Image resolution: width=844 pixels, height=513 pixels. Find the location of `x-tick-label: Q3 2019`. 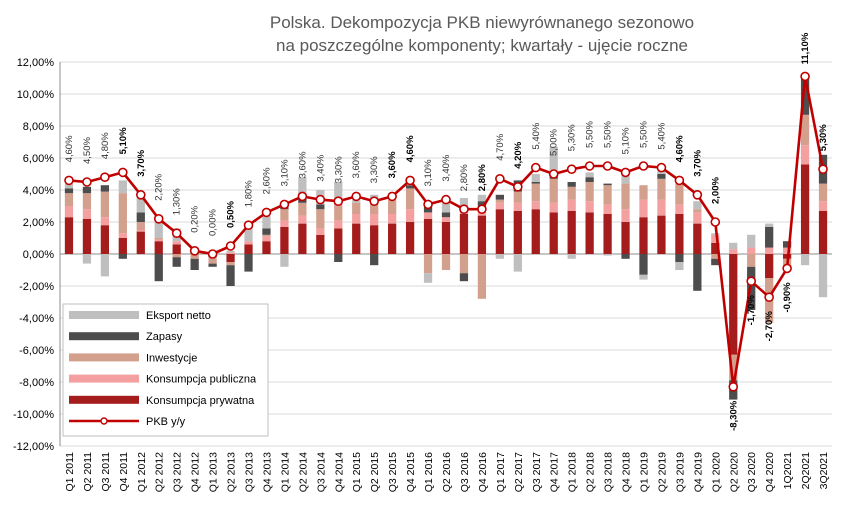

x-tick-label: Q3 2019 is located at coordinates (680, 472).